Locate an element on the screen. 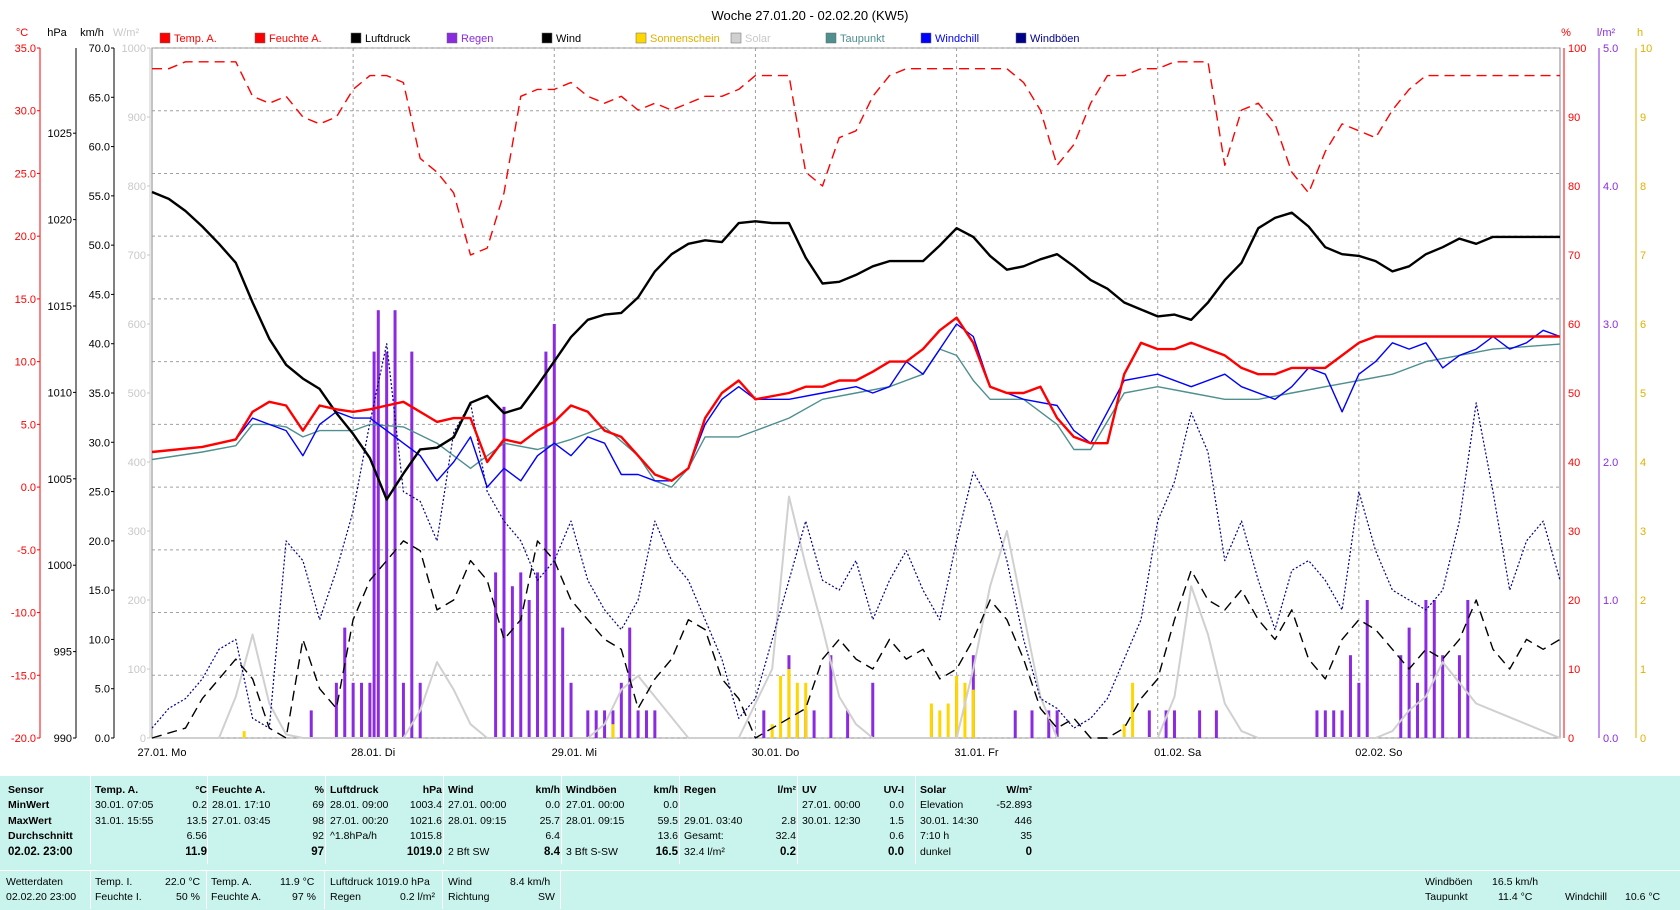 This screenshot has height=910, width=1680. axis-unit-label: km/h is located at coordinates (92, 33).